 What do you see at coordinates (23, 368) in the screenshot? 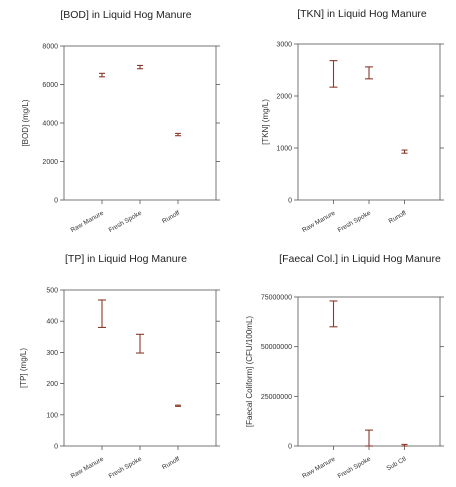
I see `y-axis-label: [TP] (mg/L)` at bounding box center [23, 368].